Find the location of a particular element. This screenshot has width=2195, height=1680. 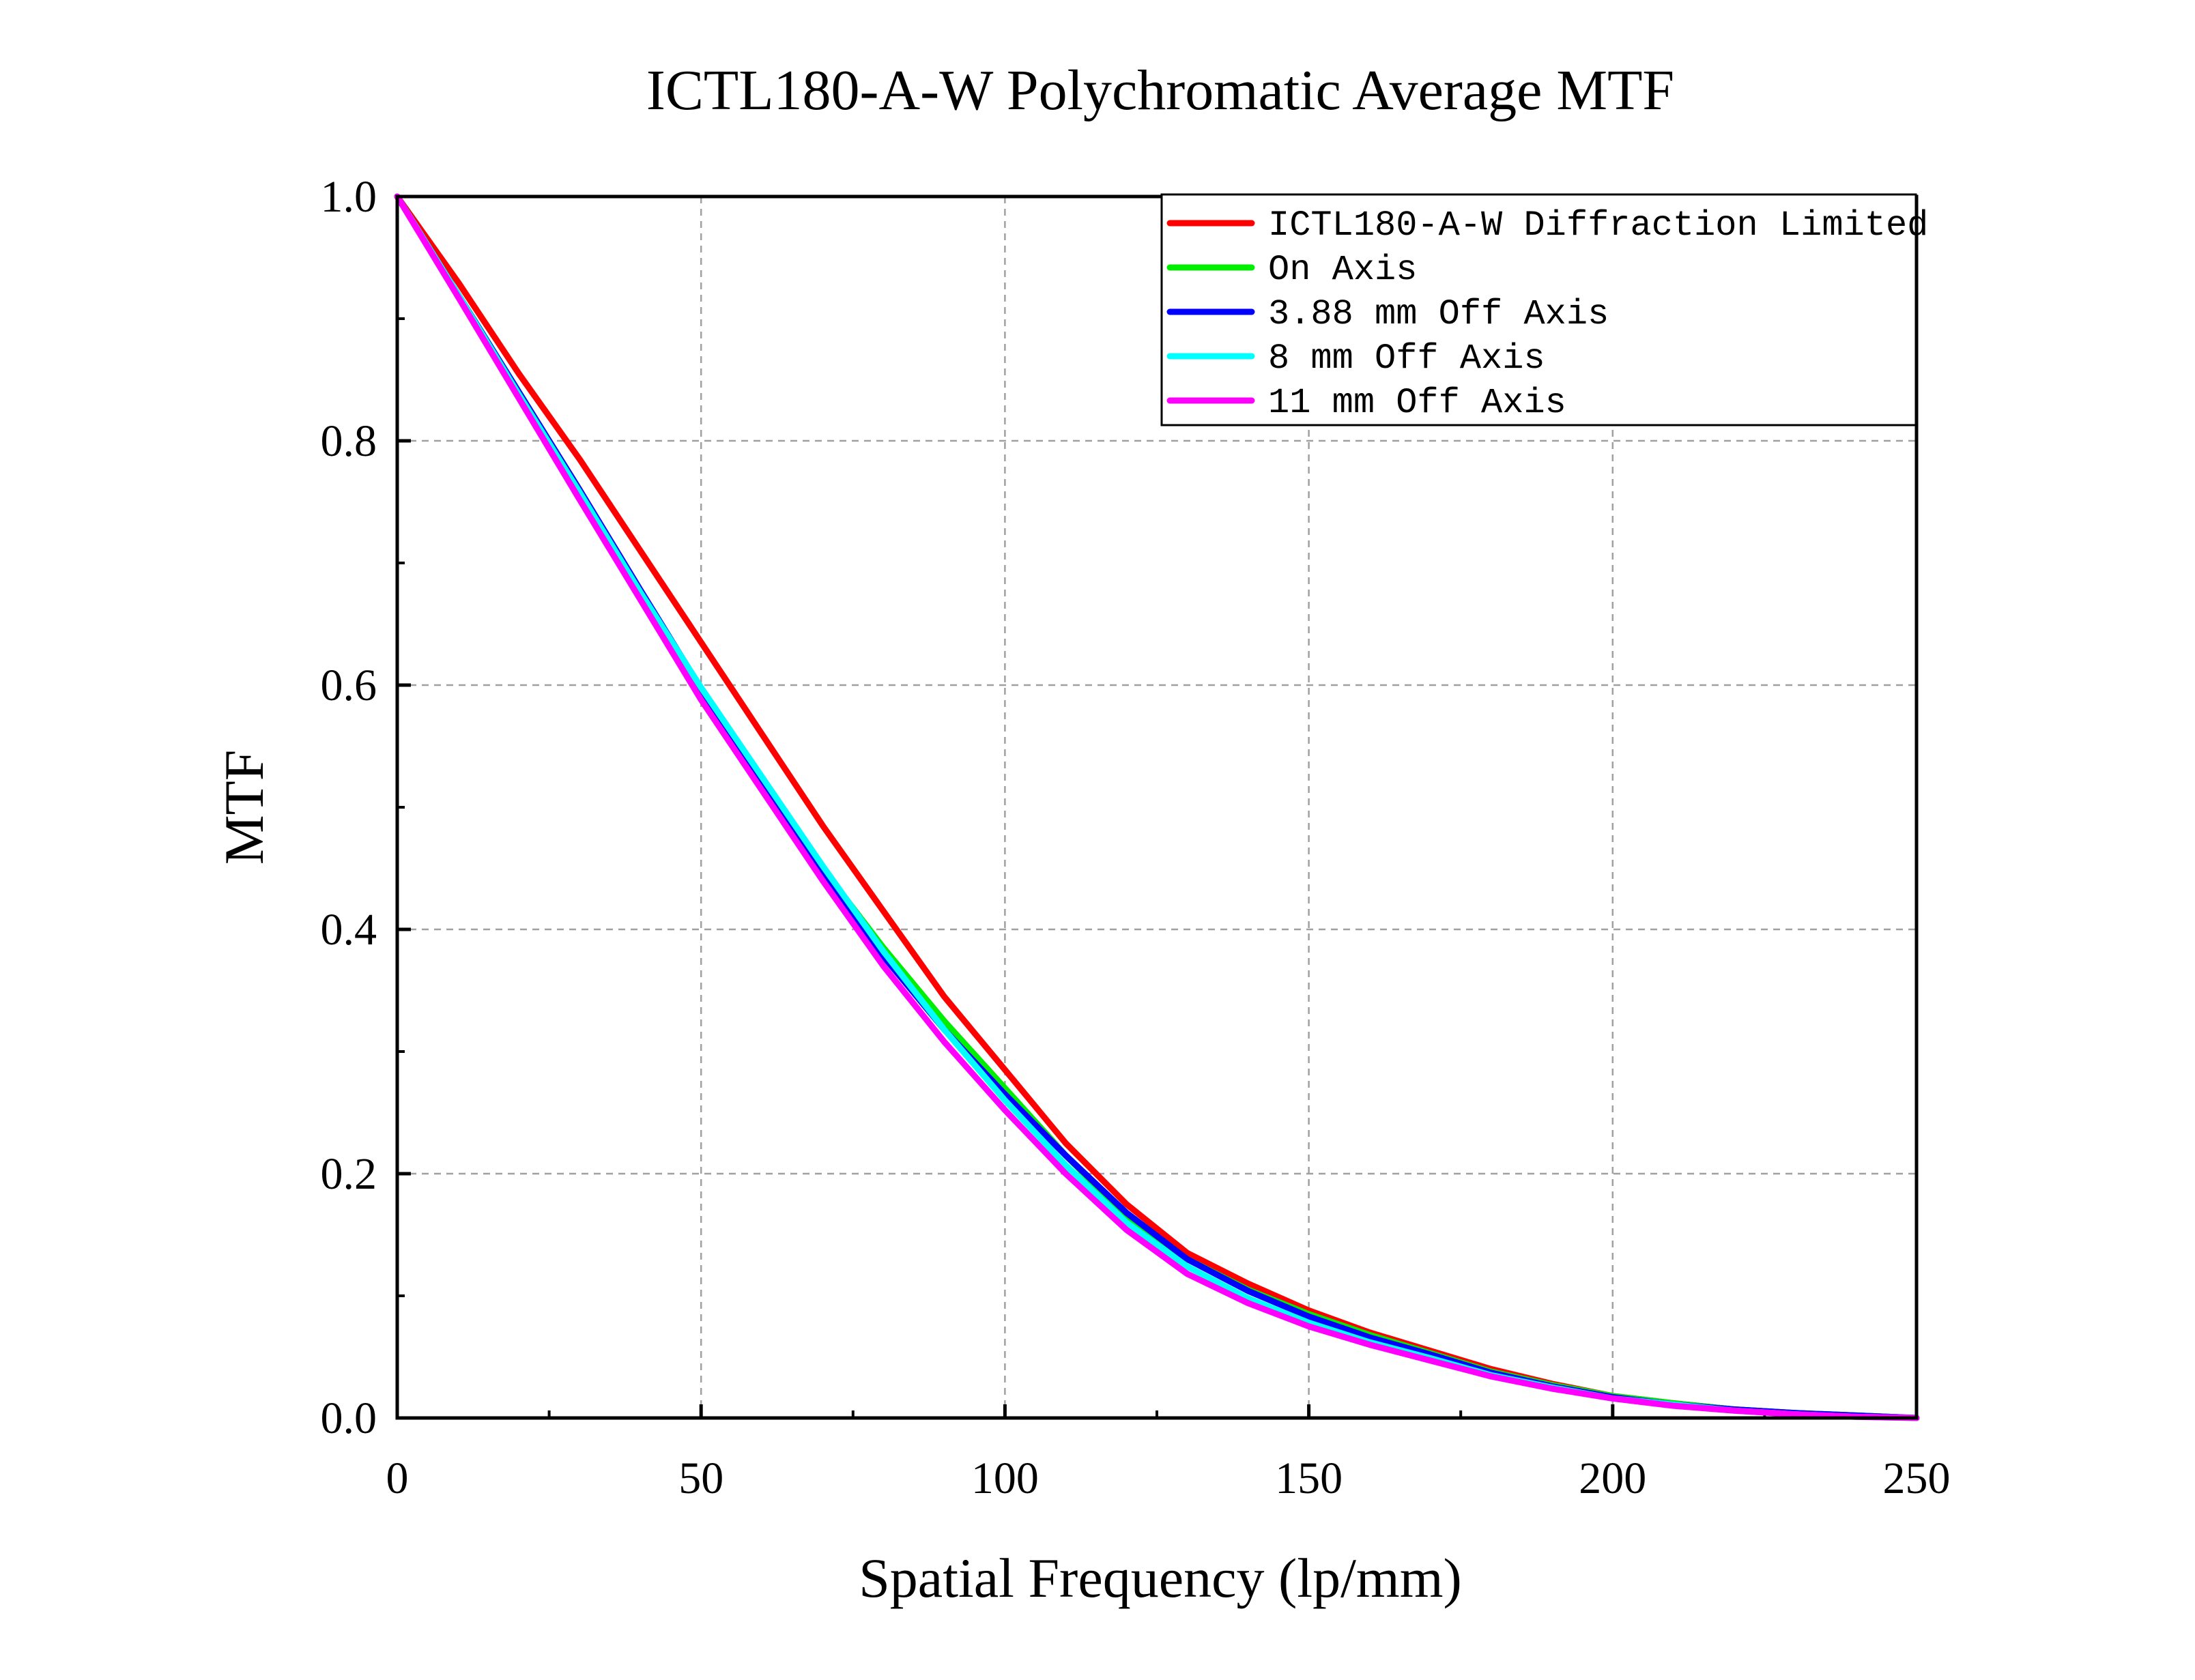

legend-label-1: On Axis is located at coordinates (1342, 270).